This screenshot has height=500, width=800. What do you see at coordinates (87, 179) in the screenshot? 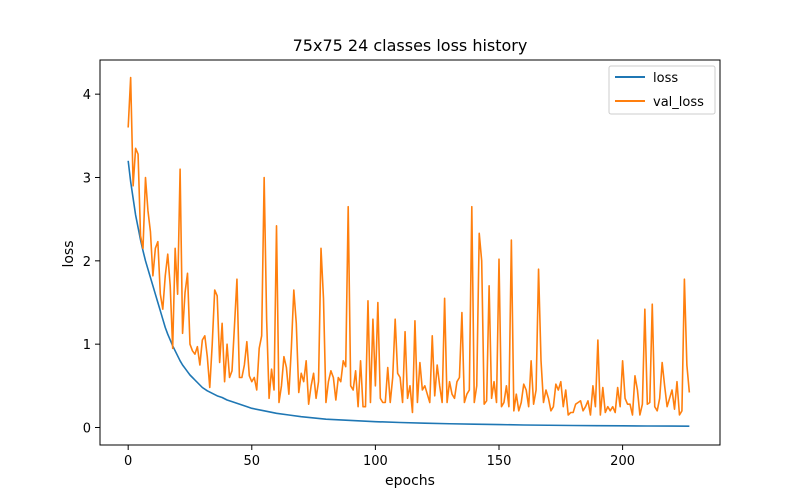
I see `y-tick-label: 3` at bounding box center [87, 179].